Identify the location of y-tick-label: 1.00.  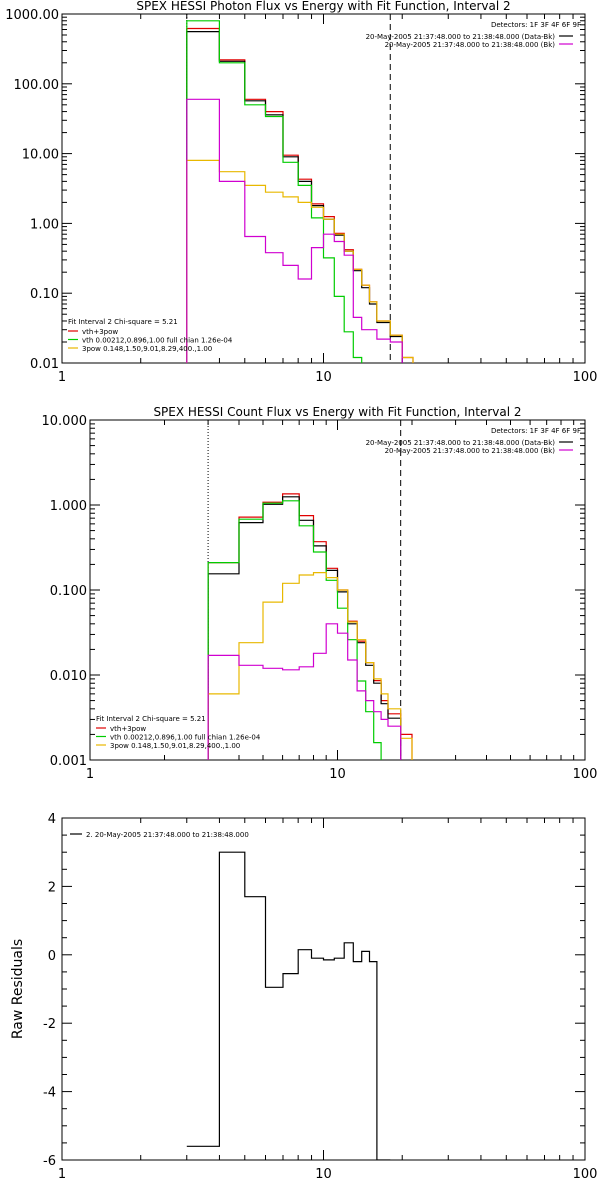
(44, 224).